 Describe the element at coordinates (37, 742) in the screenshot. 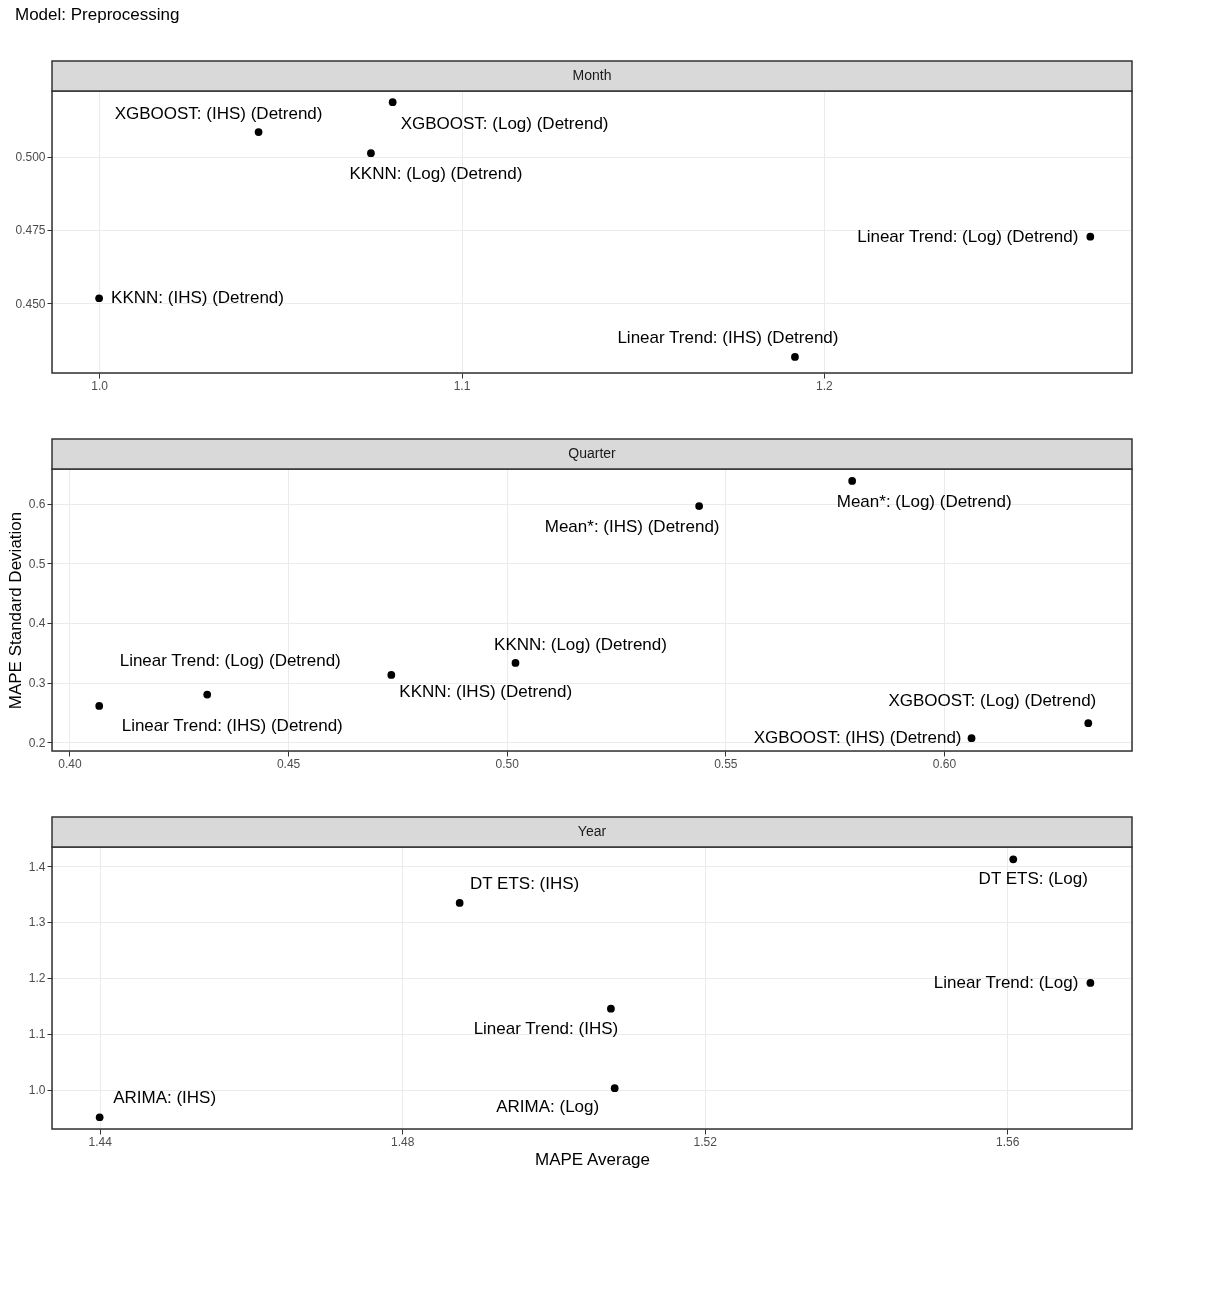

I see `y-tick-label: 0.2` at that location.